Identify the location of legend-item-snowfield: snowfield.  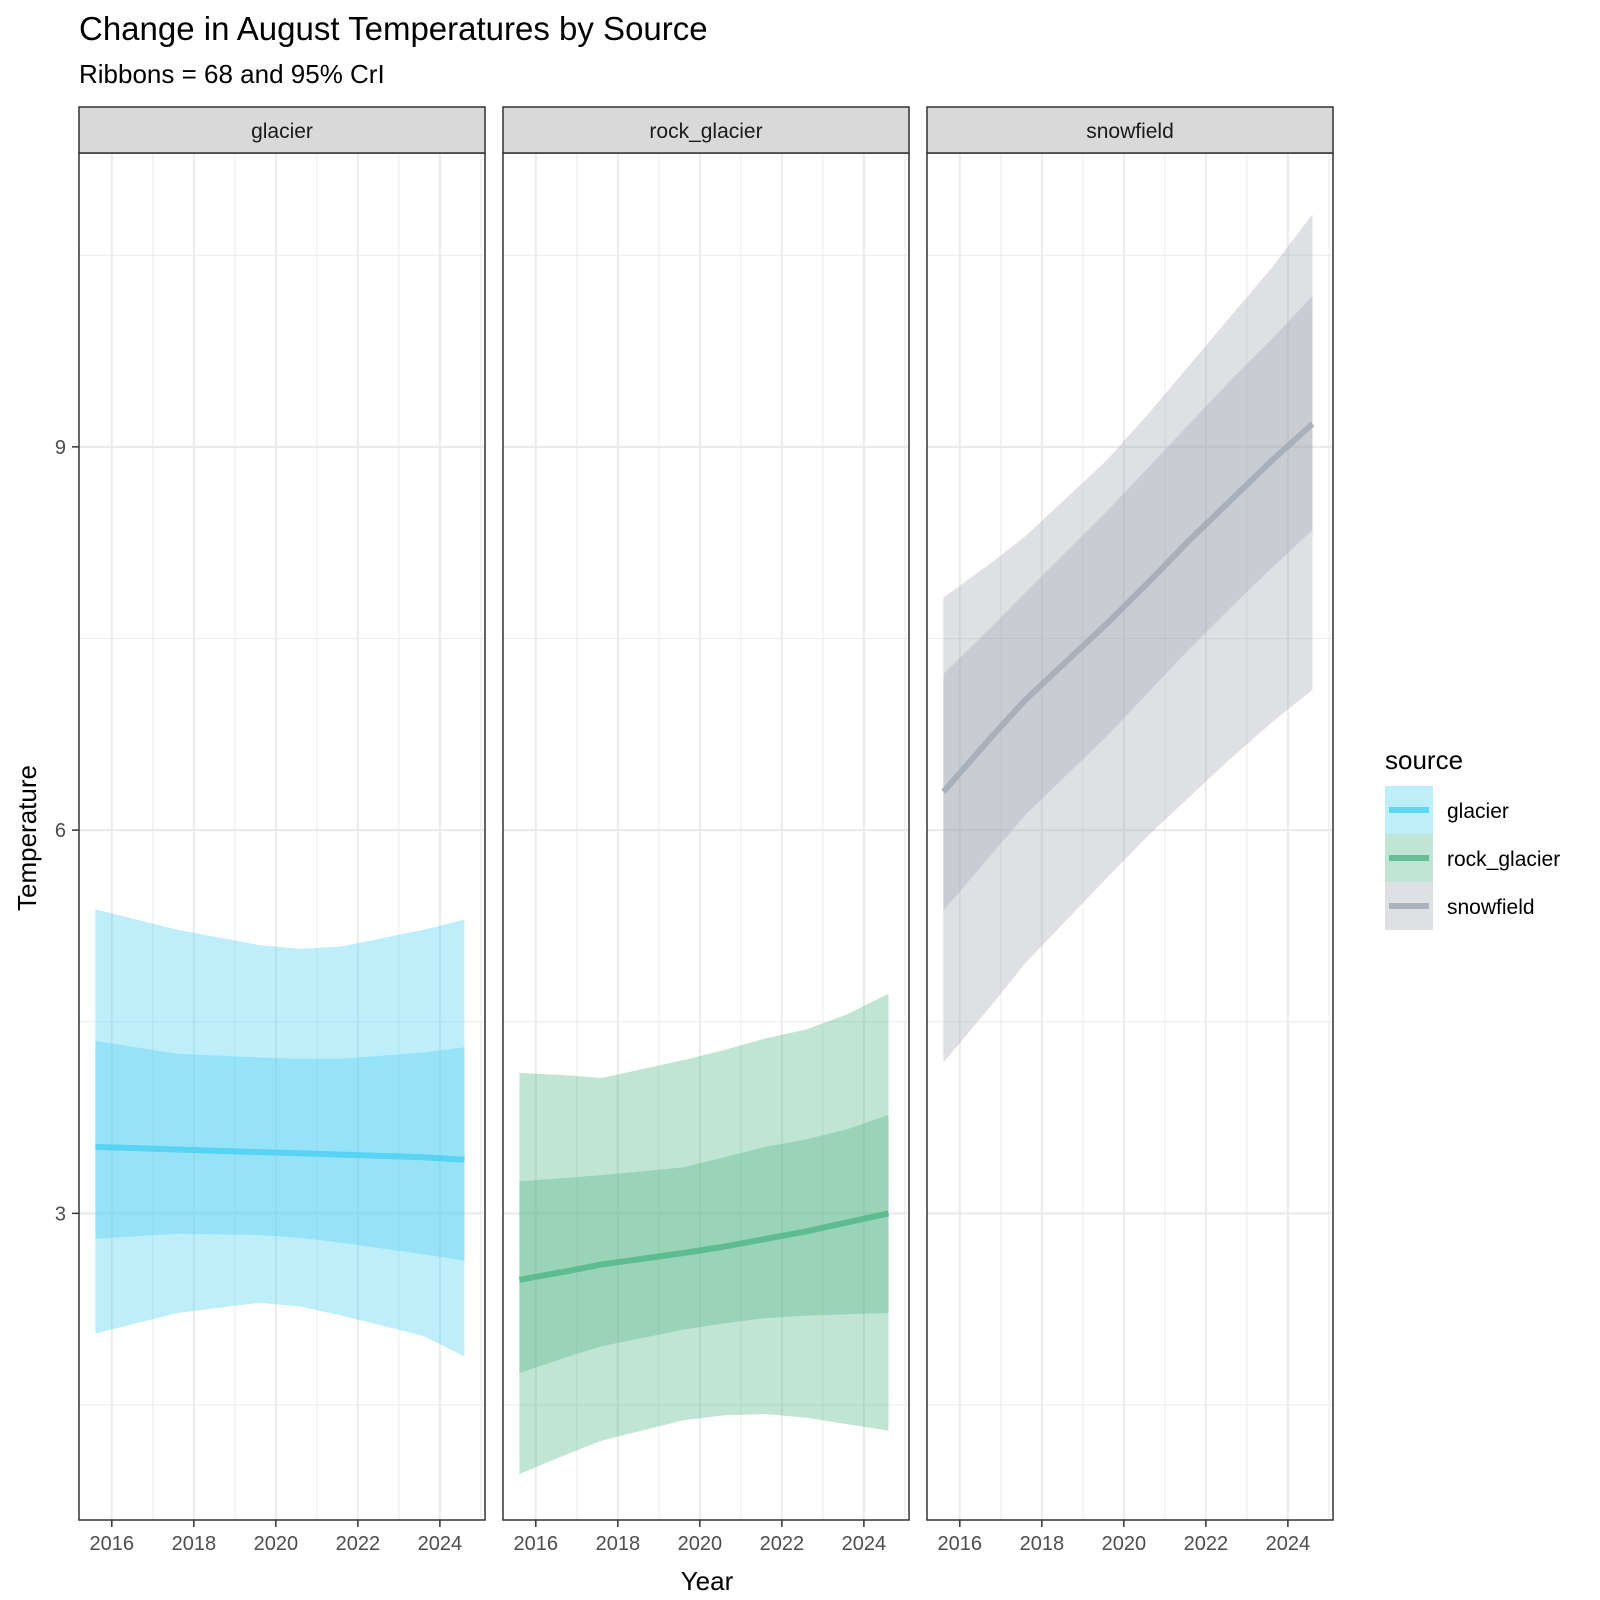
(1460, 906).